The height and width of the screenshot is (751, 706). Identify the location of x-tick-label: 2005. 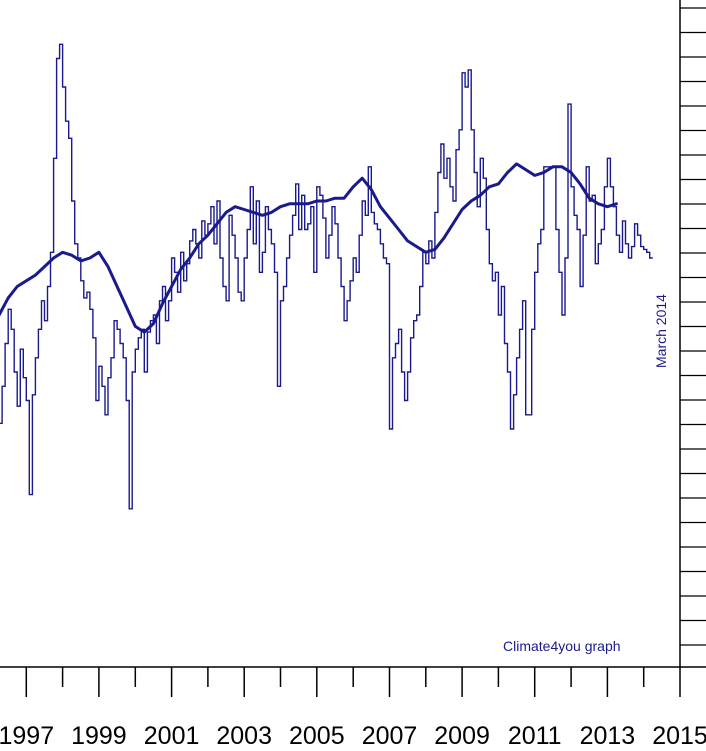
(317, 736).